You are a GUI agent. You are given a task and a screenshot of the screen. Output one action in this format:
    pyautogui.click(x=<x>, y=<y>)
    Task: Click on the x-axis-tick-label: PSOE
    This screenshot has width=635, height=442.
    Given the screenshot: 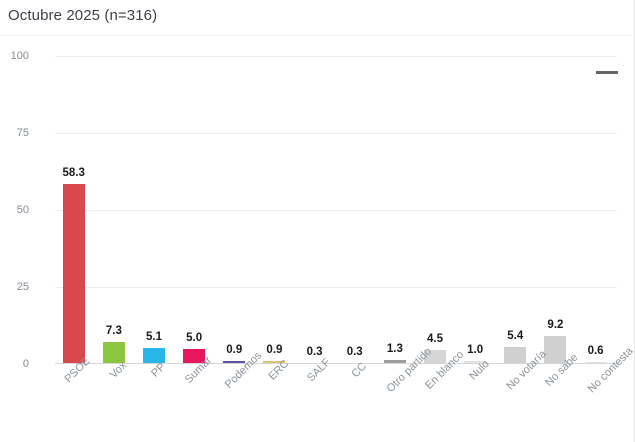 What is the action you would take?
    pyautogui.click(x=74, y=370)
    